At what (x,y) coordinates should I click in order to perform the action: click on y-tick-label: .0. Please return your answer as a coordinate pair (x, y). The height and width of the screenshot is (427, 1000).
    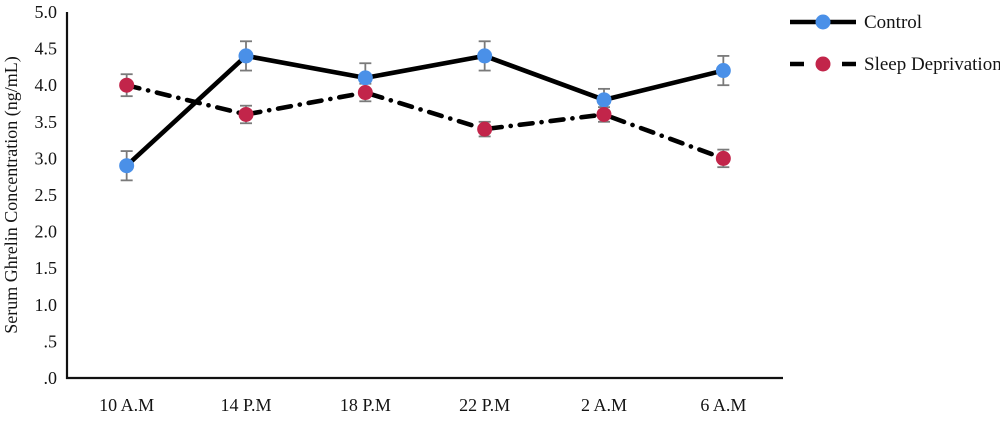
    Looking at the image, I should click on (51, 378).